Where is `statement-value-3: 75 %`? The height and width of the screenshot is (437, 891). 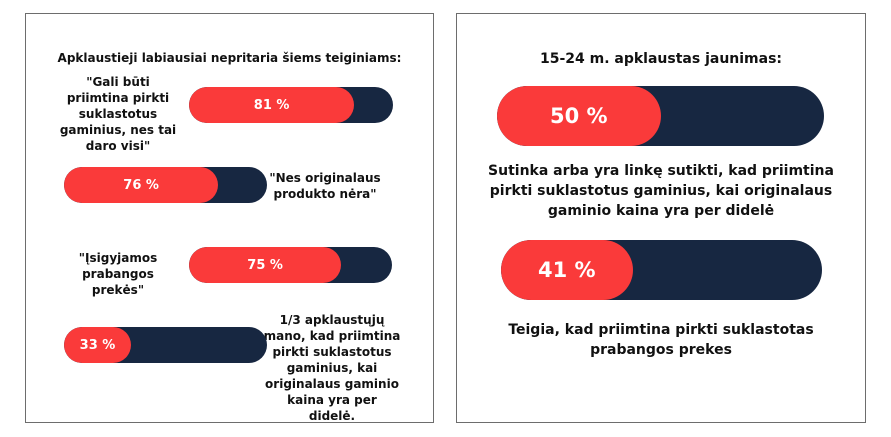
statement-value-3: 75 % is located at coordinates (265, 265).